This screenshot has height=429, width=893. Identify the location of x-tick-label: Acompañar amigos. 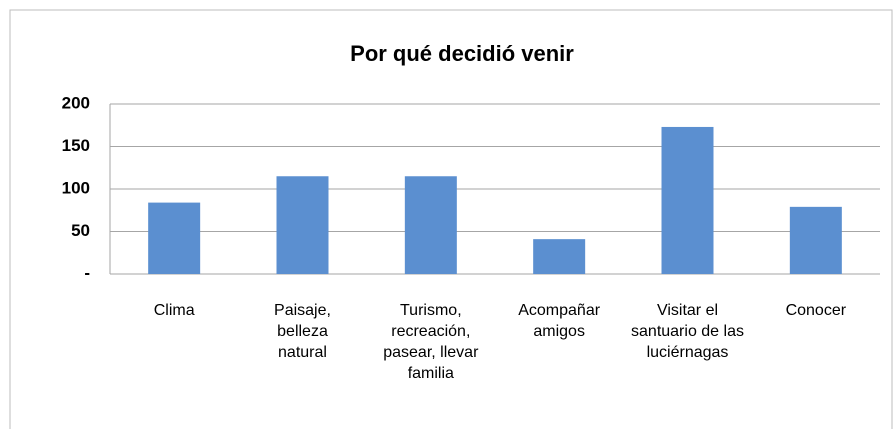
(559, 321).